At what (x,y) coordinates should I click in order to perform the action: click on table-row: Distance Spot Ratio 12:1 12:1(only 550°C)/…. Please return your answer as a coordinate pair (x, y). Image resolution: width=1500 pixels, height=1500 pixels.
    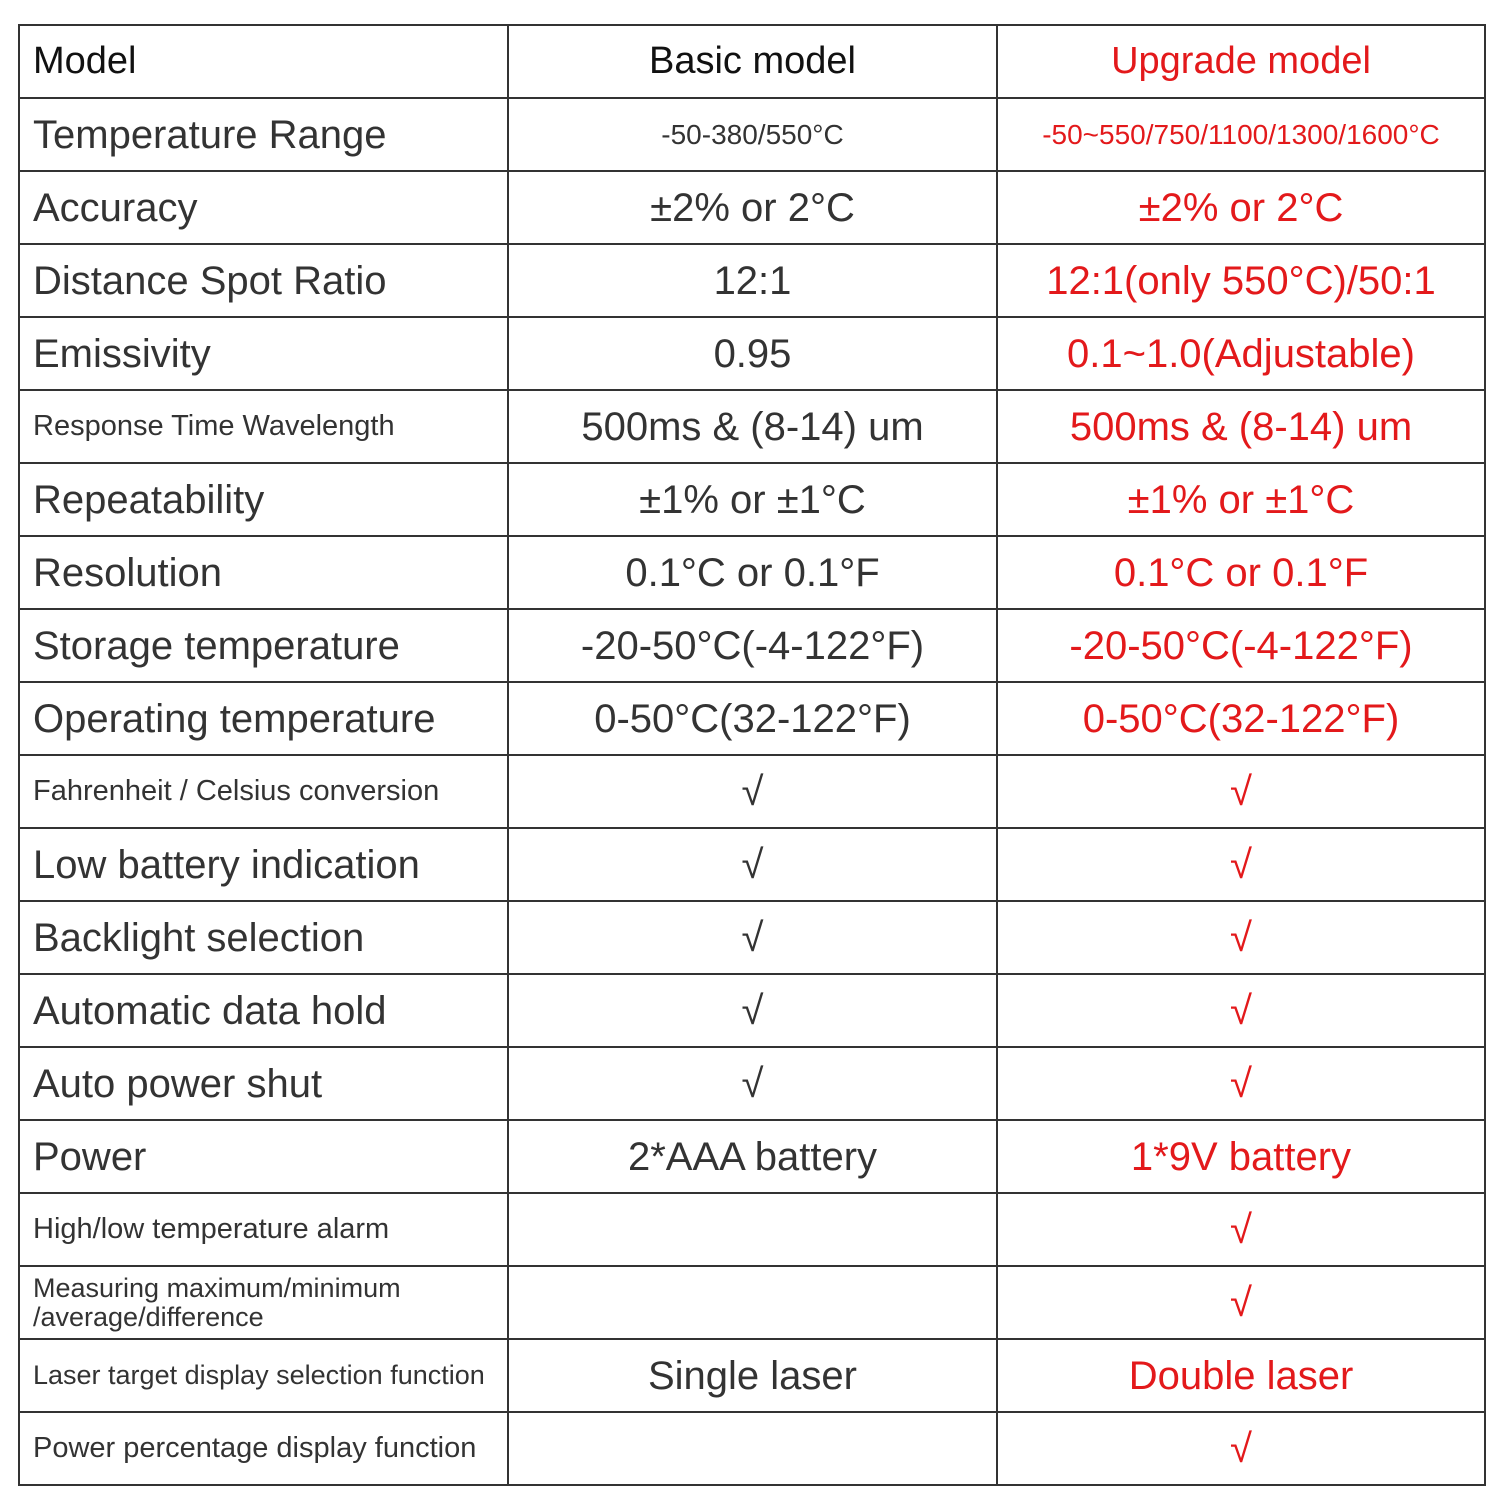
    Looking at the image, I should click on (752, 280).